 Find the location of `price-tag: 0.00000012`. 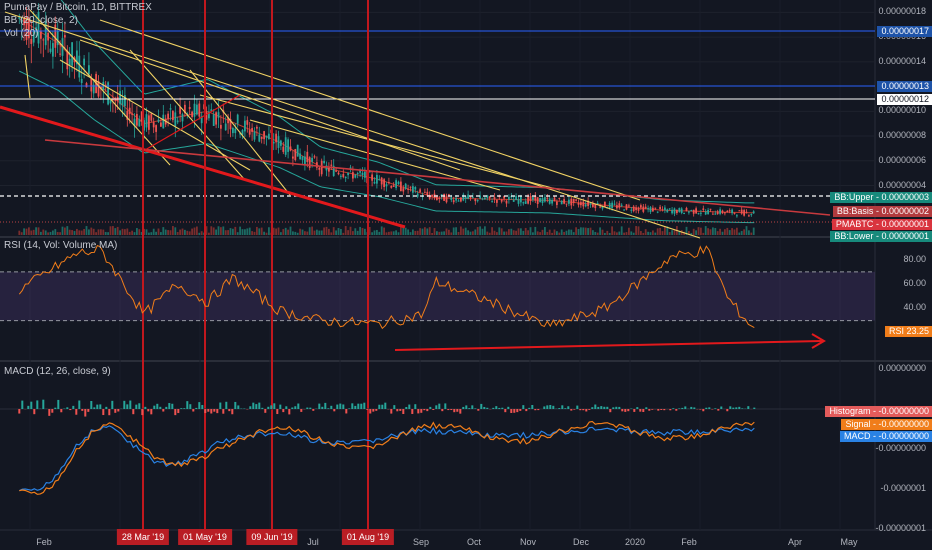

price-tag: 0.00000012 is located at coordinates (904, 99).